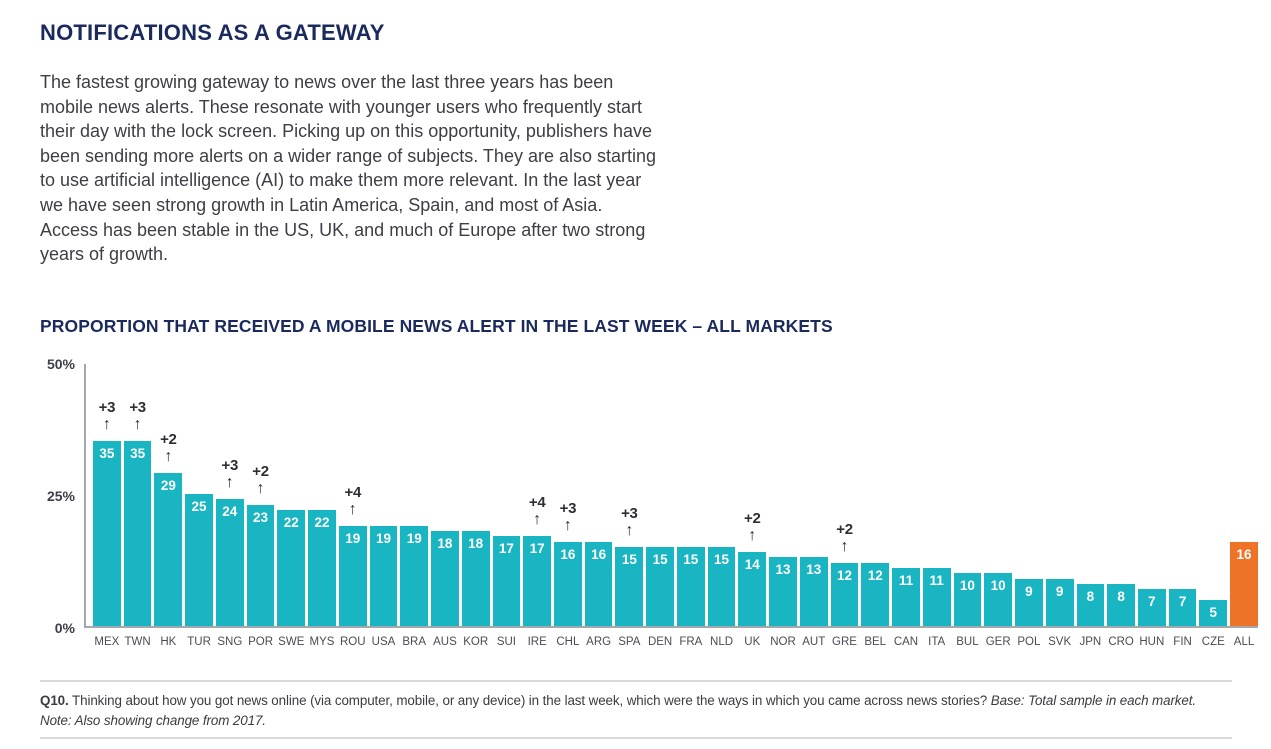 The height and width of the screenshot is (749, 1271). What do you see at coordinates (1182, 601) in the screenshot?
I see `bar-value: 7` at bounding box center [1182, 601].